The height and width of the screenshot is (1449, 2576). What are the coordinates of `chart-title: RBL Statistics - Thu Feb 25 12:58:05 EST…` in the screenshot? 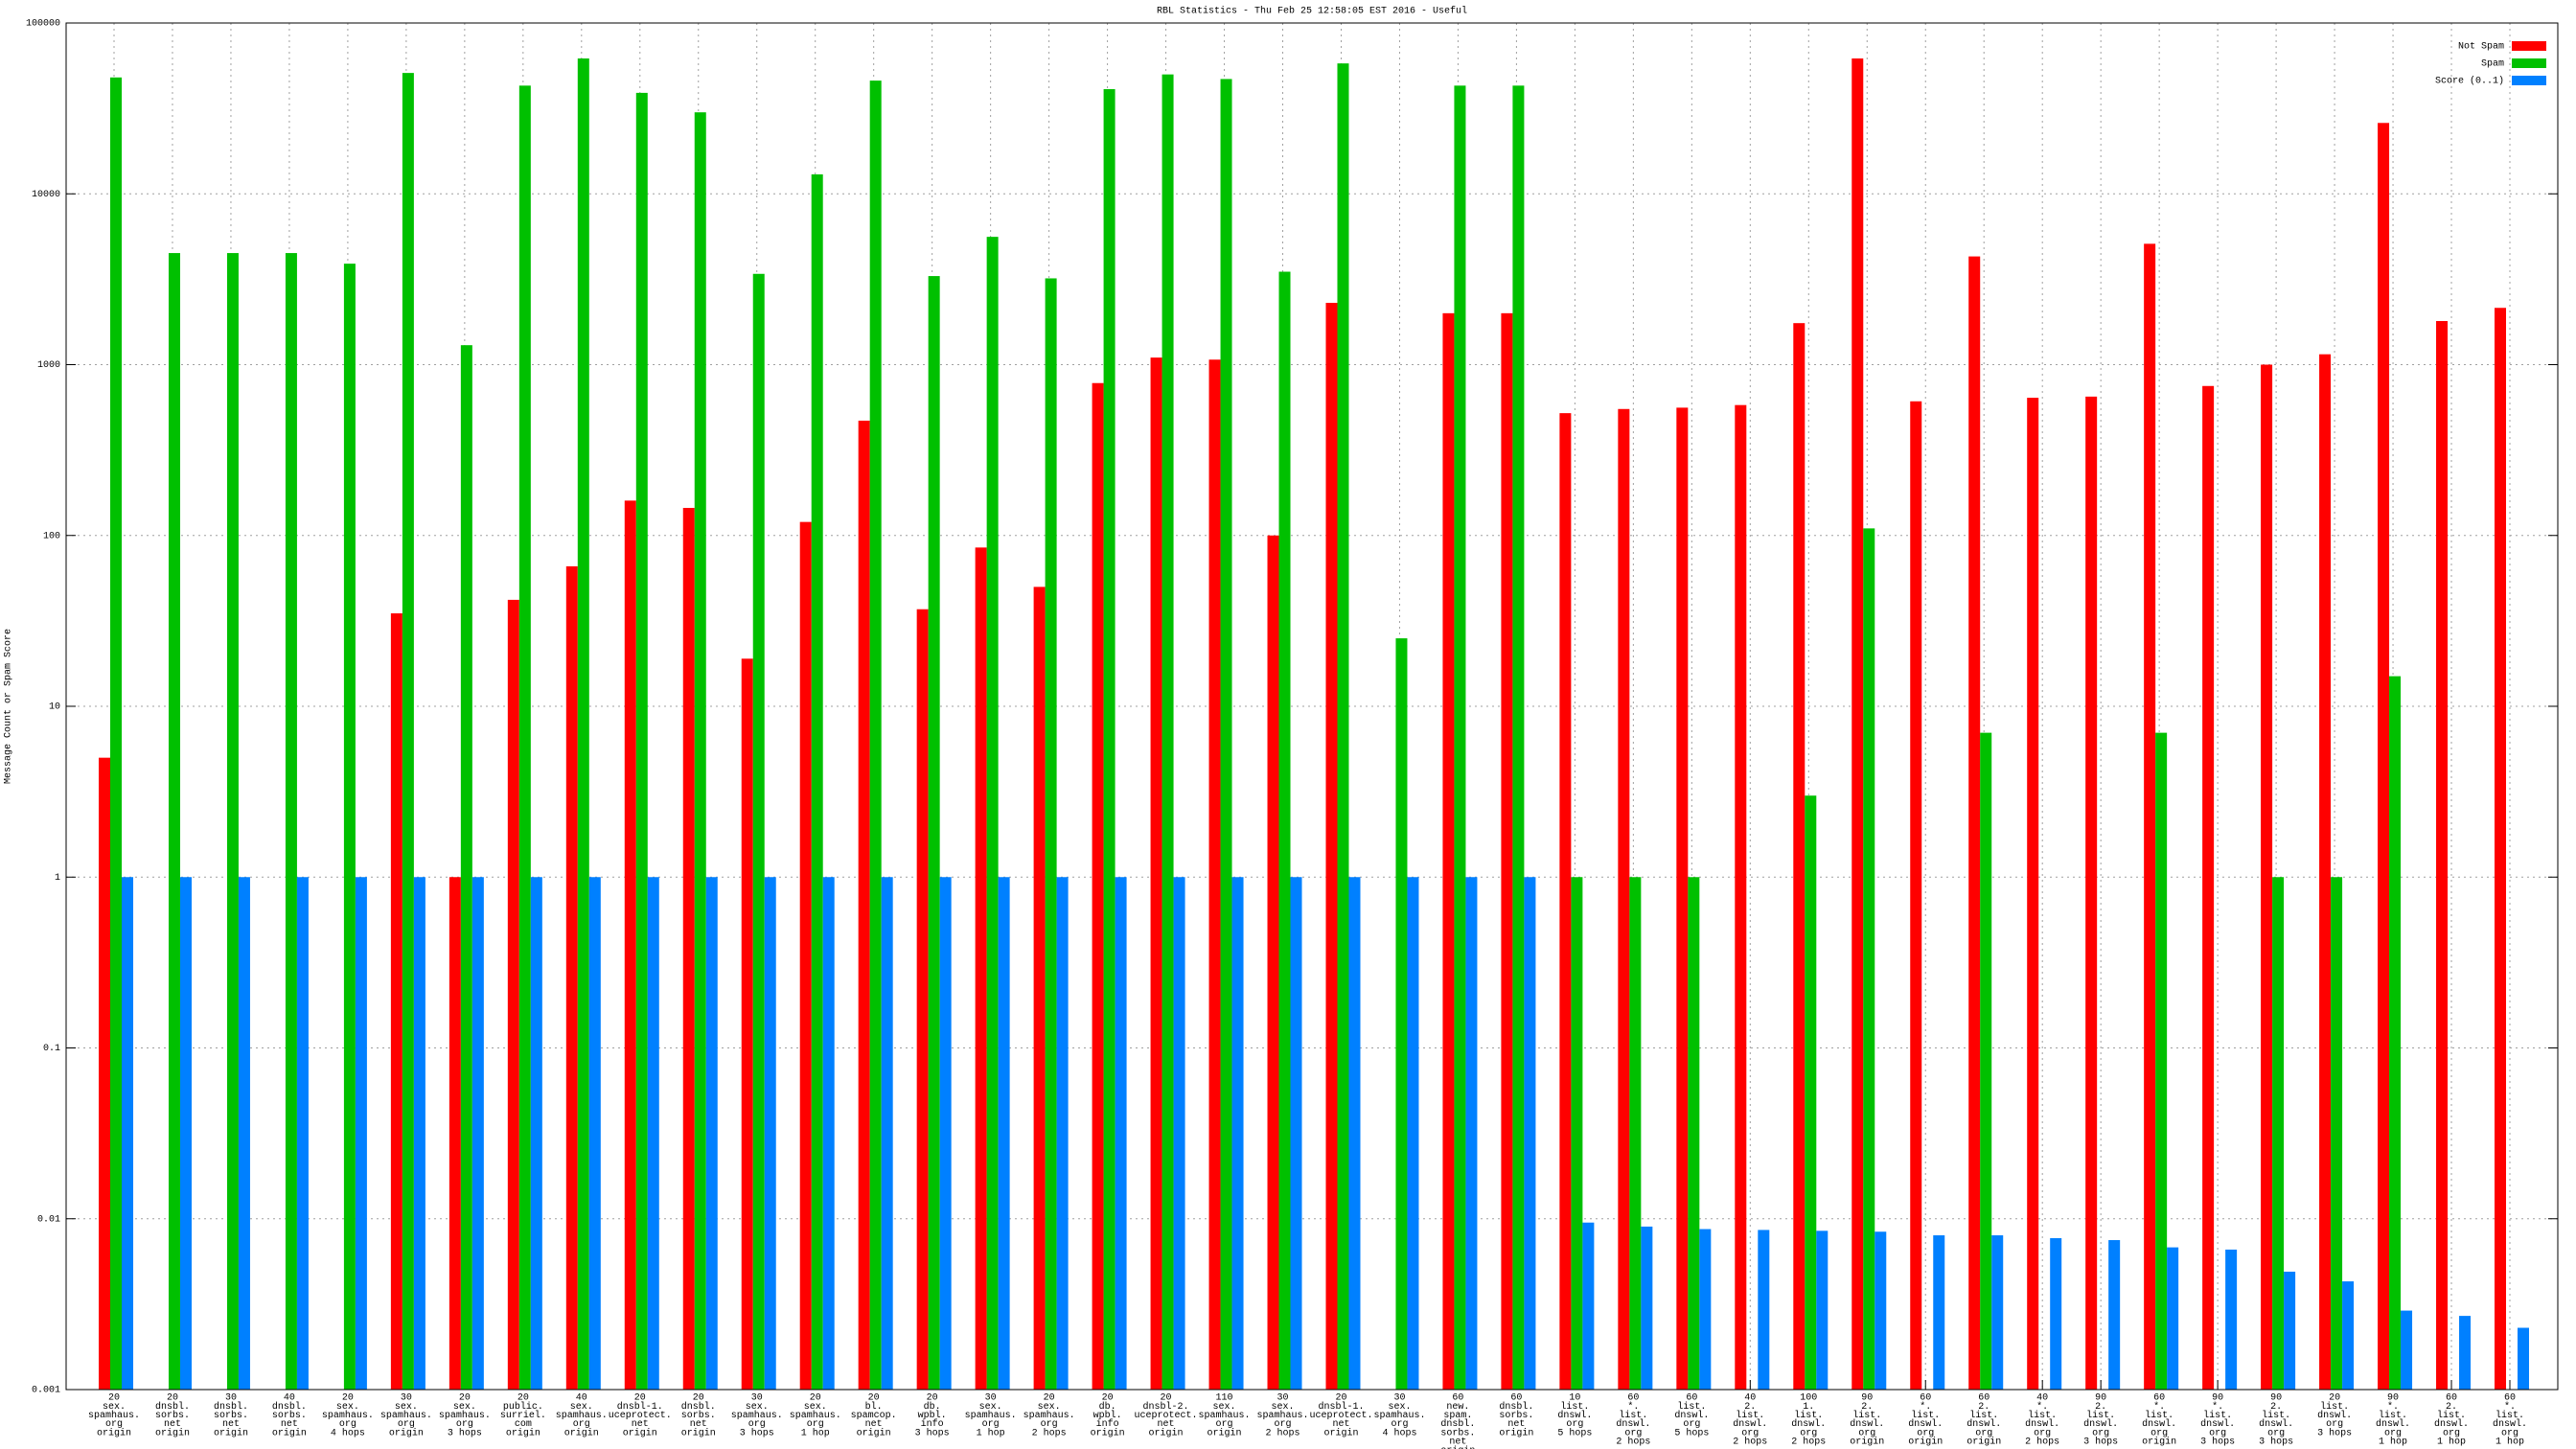 It's located at (1312, 11).